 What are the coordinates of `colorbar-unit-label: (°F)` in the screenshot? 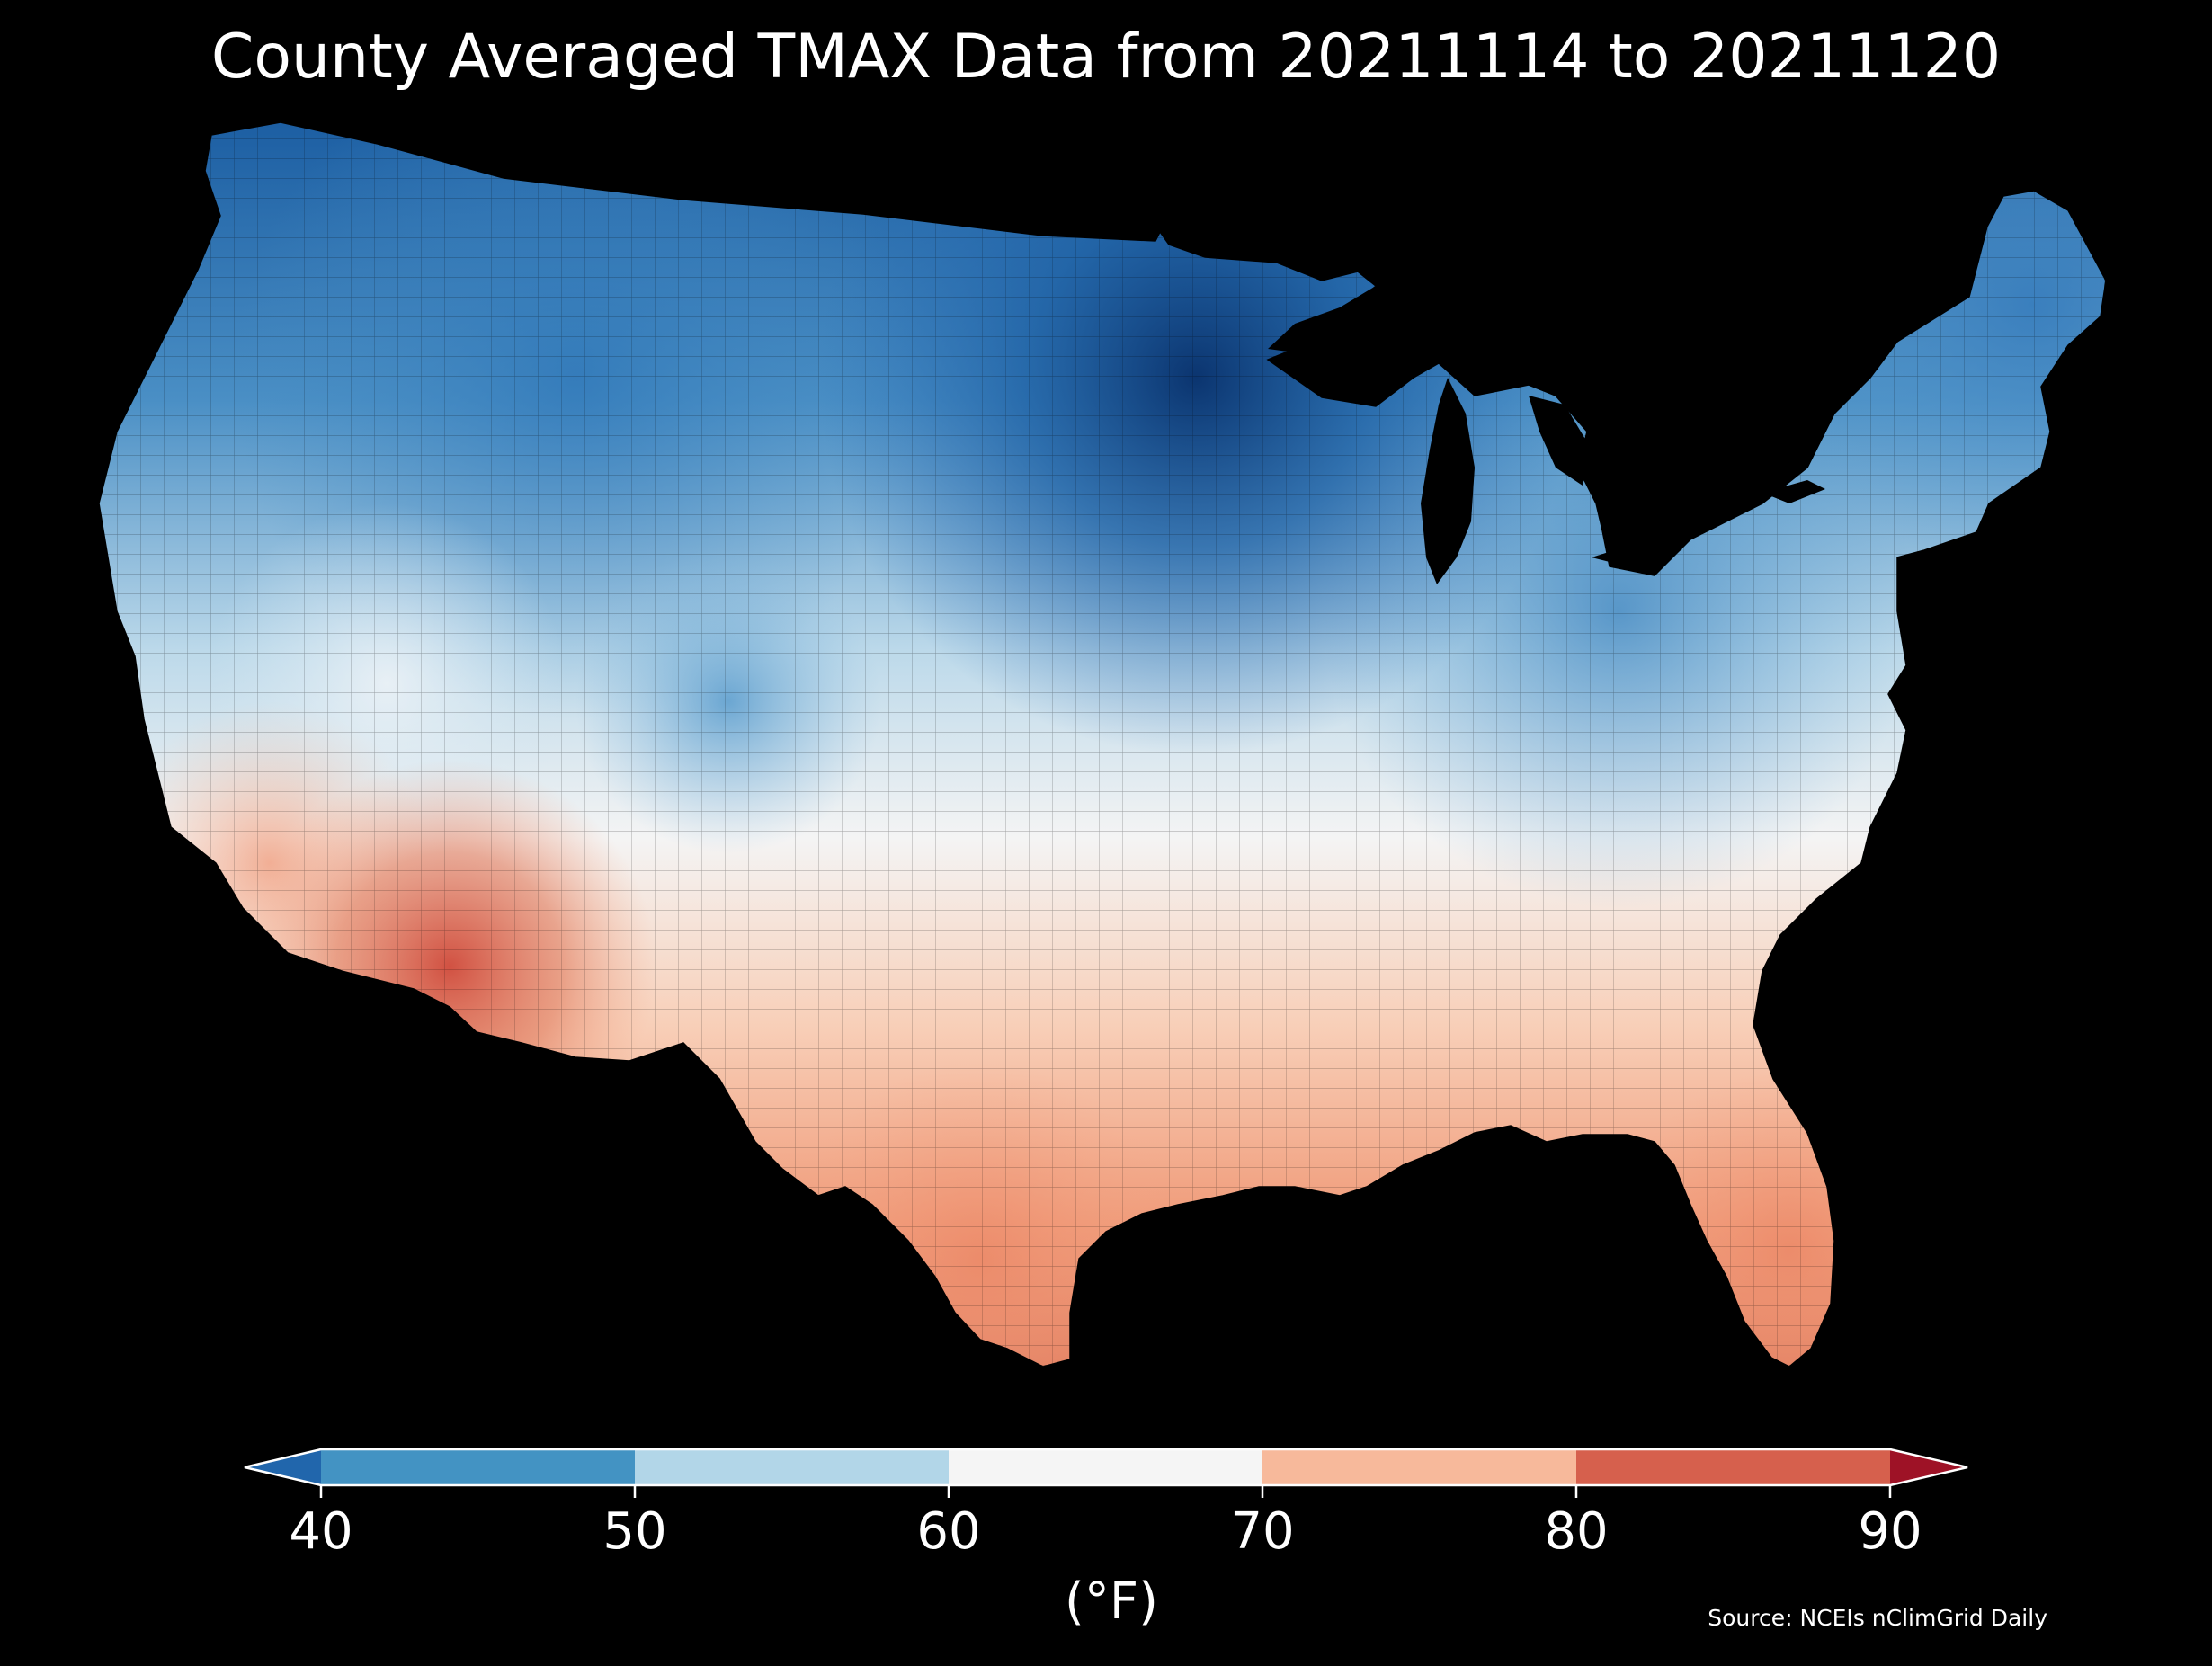 It's located at (1111, 1602).